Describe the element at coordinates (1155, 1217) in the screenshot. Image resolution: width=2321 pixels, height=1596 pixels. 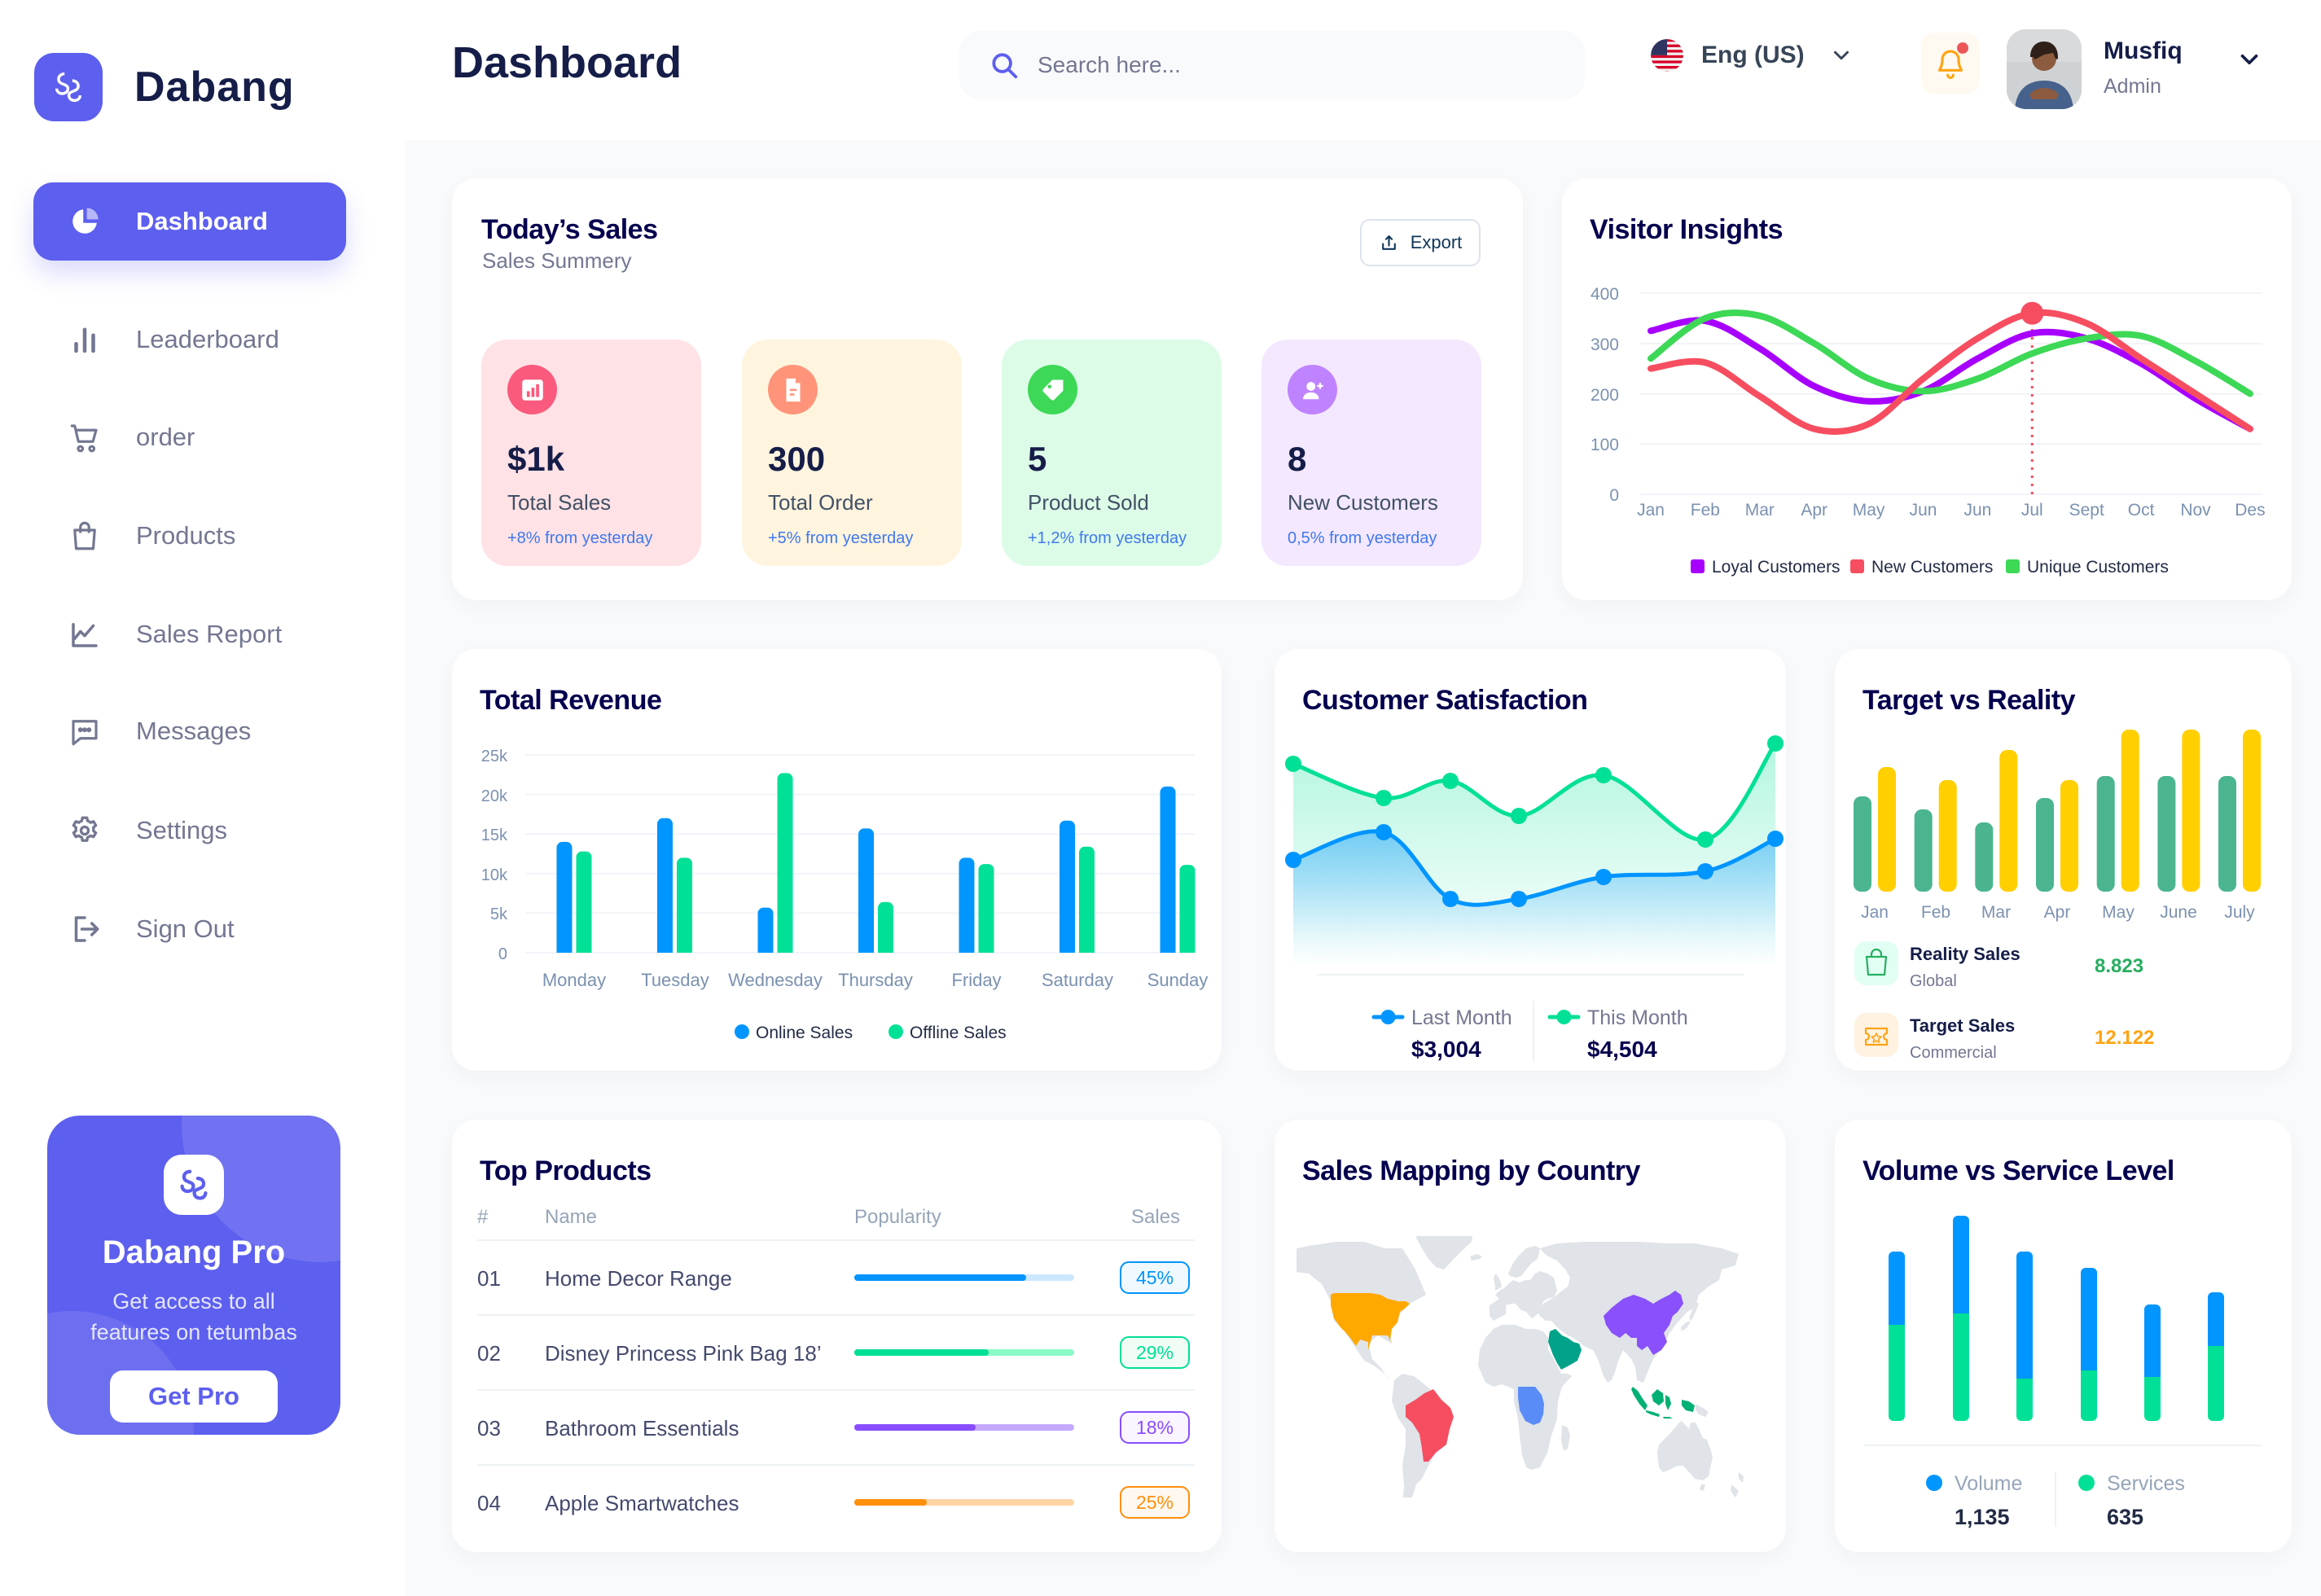
I see `svg-text: Sales` at that location.